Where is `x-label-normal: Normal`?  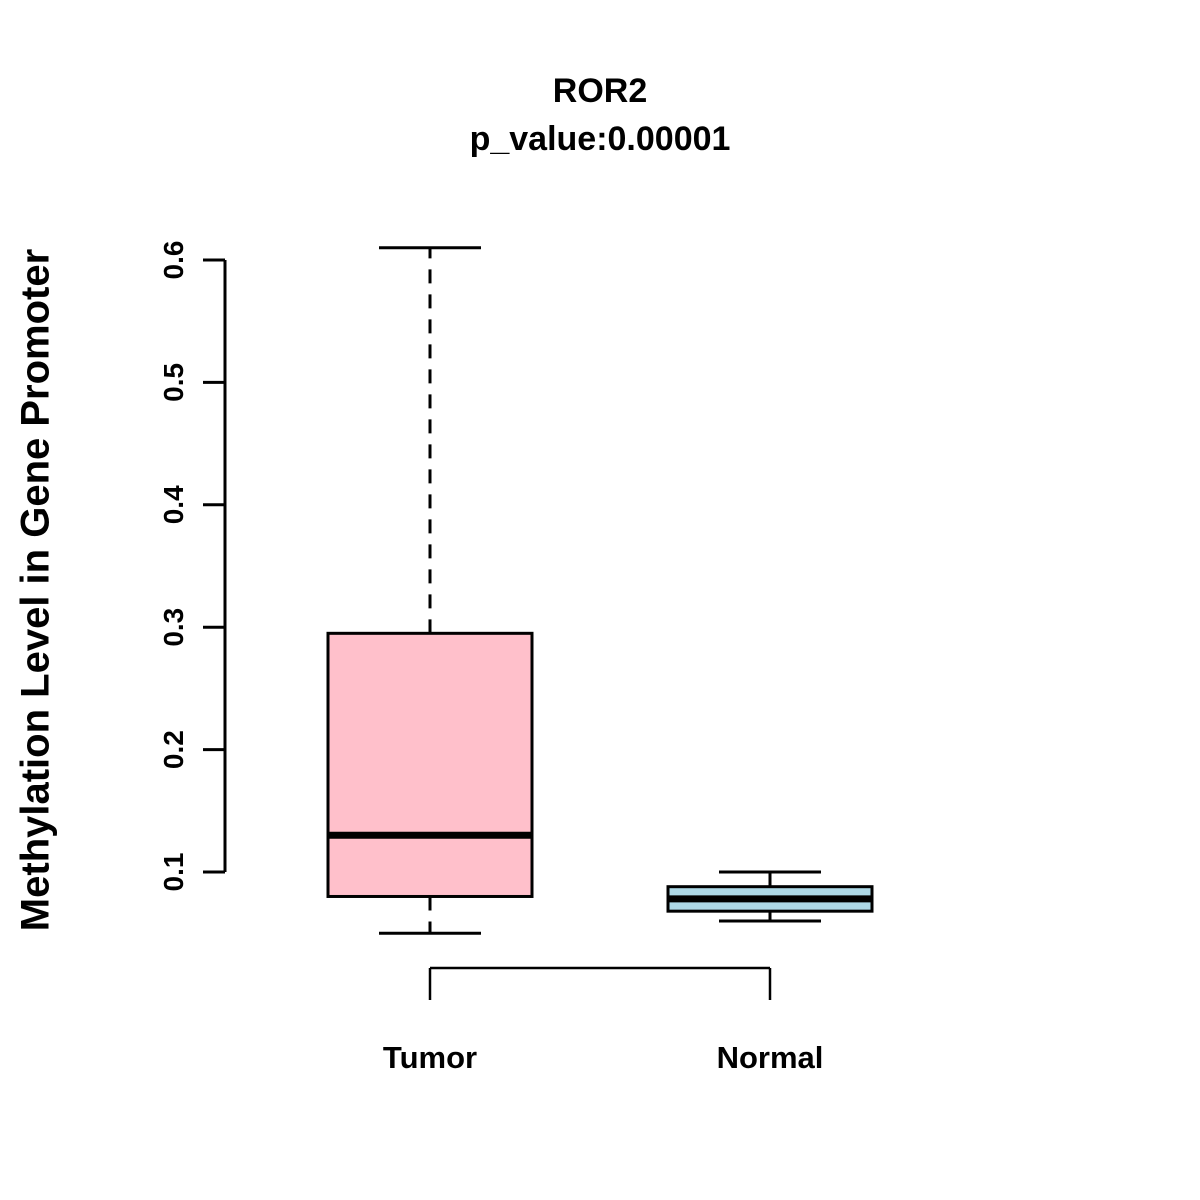 x-label-normal: Normal is located at coordinates (770, 1057).